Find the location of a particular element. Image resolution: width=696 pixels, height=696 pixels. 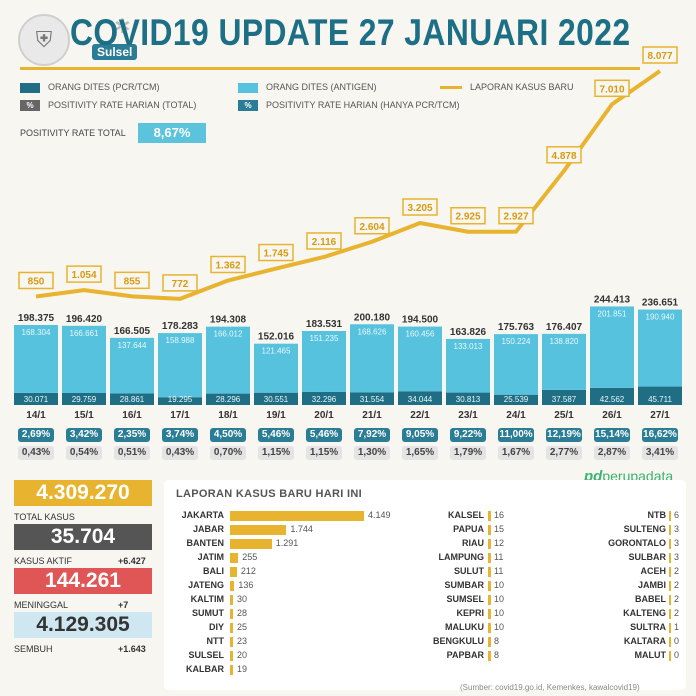

positivity-pcr-pill: 2,69% is located at coordinates (36, 435).